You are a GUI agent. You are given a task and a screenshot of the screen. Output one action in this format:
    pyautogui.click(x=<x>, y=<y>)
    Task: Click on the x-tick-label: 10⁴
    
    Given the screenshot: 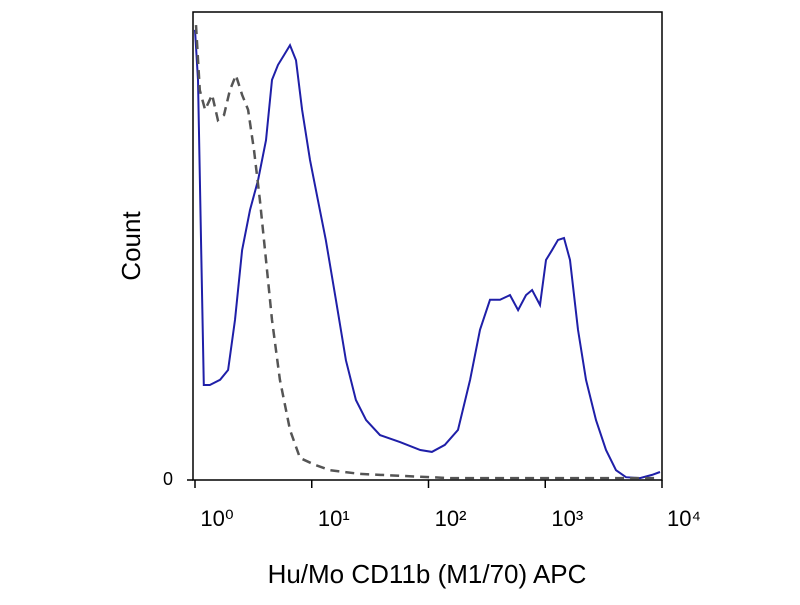 What is the action you would take?
    pyautogui.click(x=684, y=518)
    